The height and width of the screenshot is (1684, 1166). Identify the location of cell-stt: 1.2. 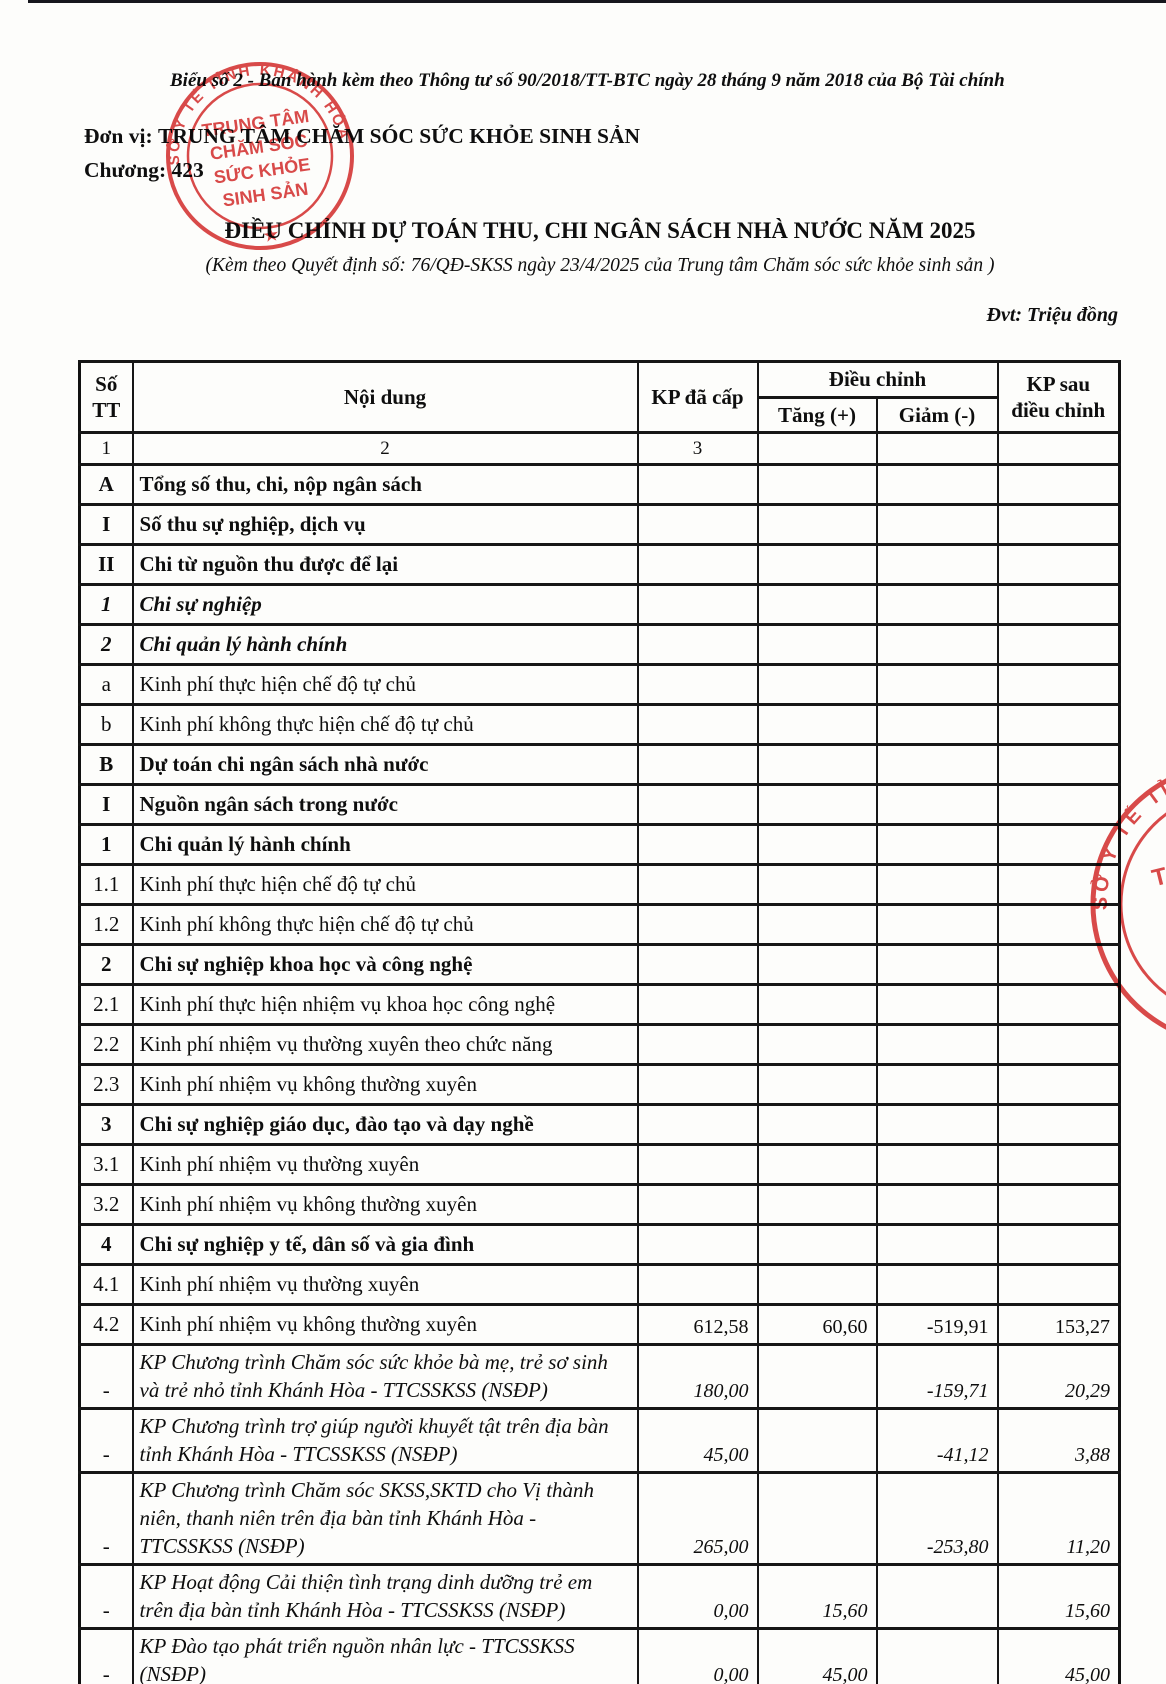
(106, 924).